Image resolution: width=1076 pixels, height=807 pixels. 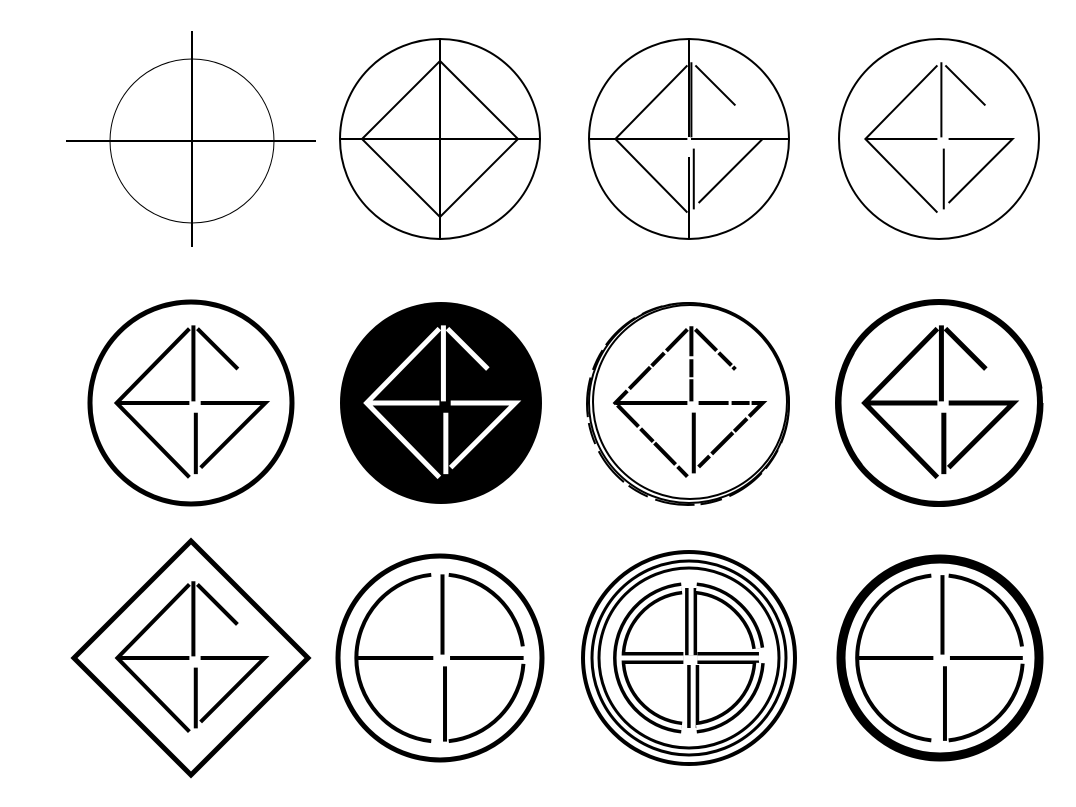 I want to click on panel-es-rounded-single-ring, so click(x=440, y=658).